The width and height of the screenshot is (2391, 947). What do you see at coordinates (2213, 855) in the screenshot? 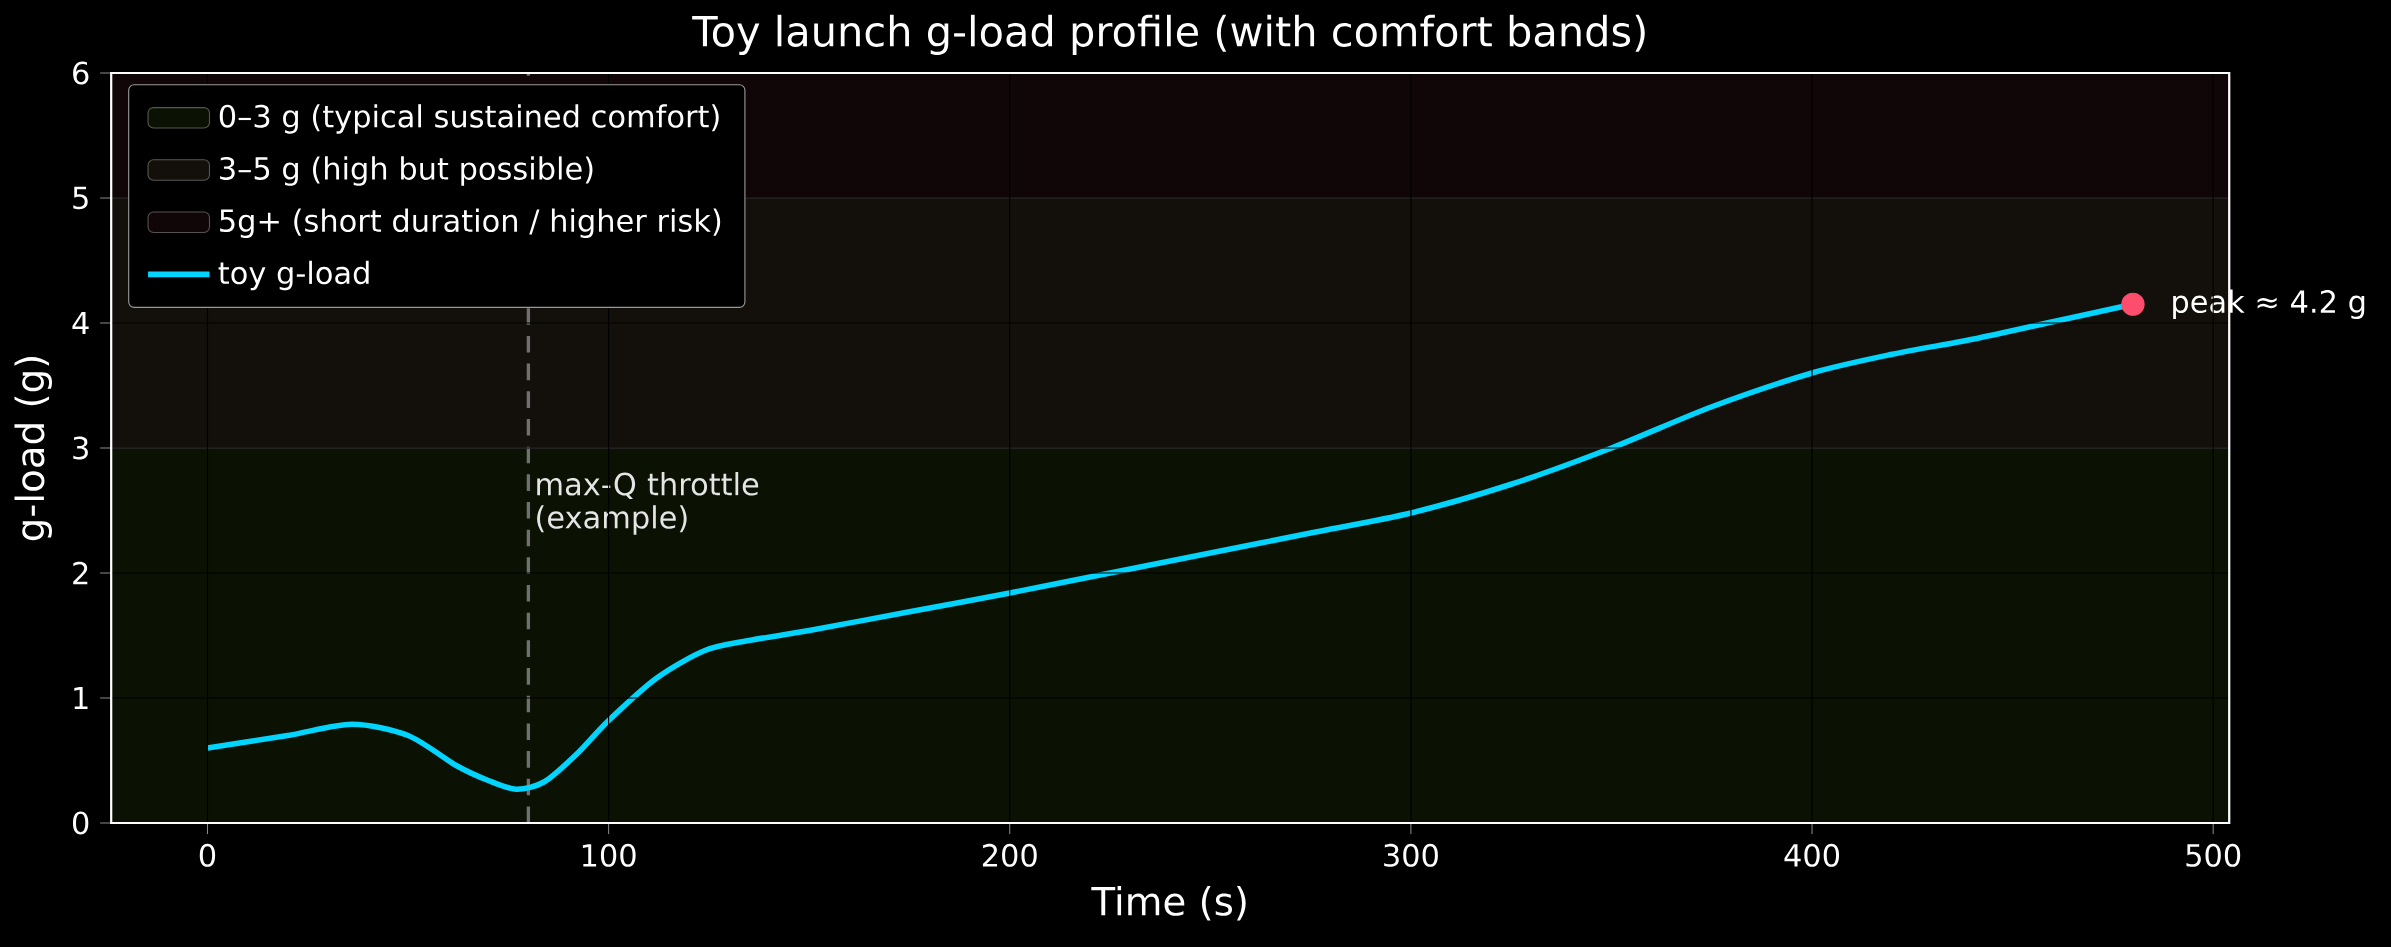
I see `x-tick-label: 500` at bounding box center [2213, 855].